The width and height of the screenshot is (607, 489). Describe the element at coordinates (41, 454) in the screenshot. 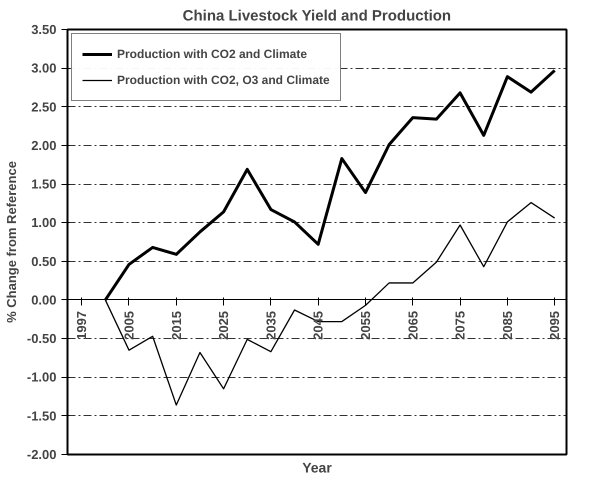

I see `y-tick-label: -2.00` at that location.